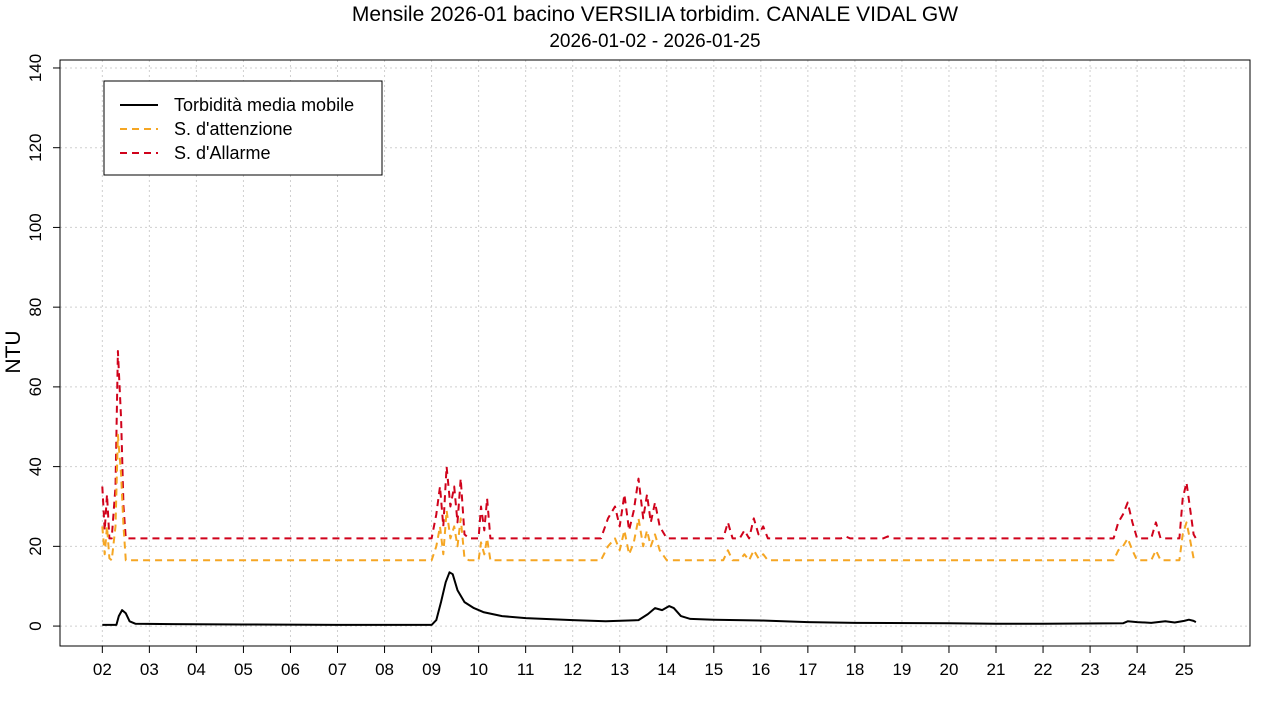 The image size is (1280, 720). Describe the element at coordinates (35, 625) in the screenshot. I see `y-tick-label: 0` at that location.